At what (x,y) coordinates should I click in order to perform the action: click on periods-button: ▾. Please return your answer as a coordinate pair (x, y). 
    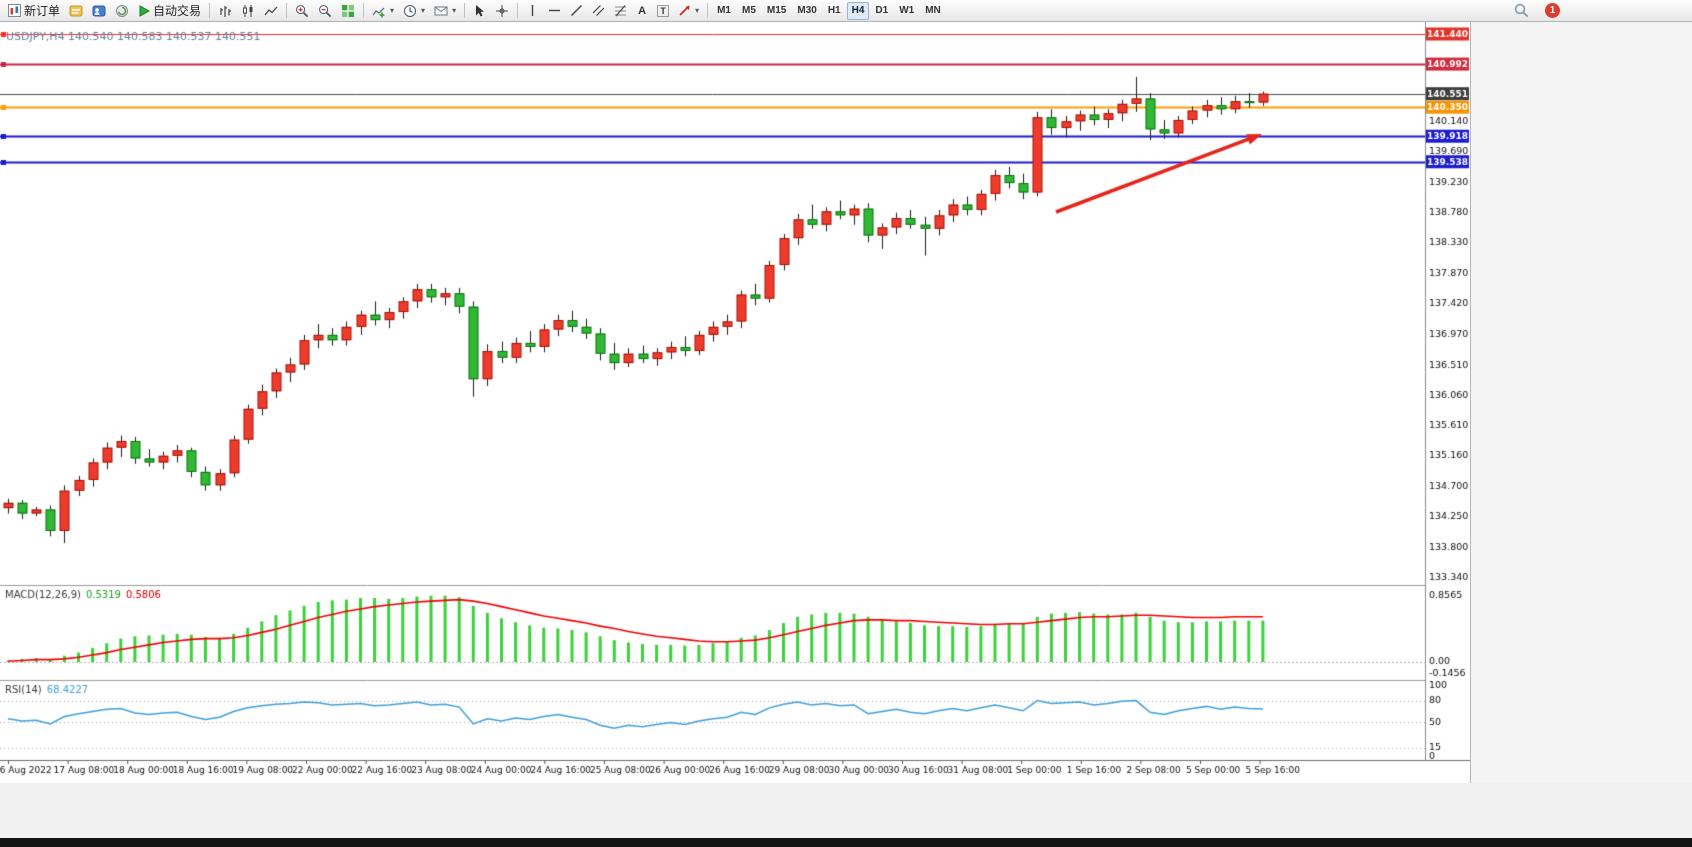
    Looking at the image, I should click on (414, 11).